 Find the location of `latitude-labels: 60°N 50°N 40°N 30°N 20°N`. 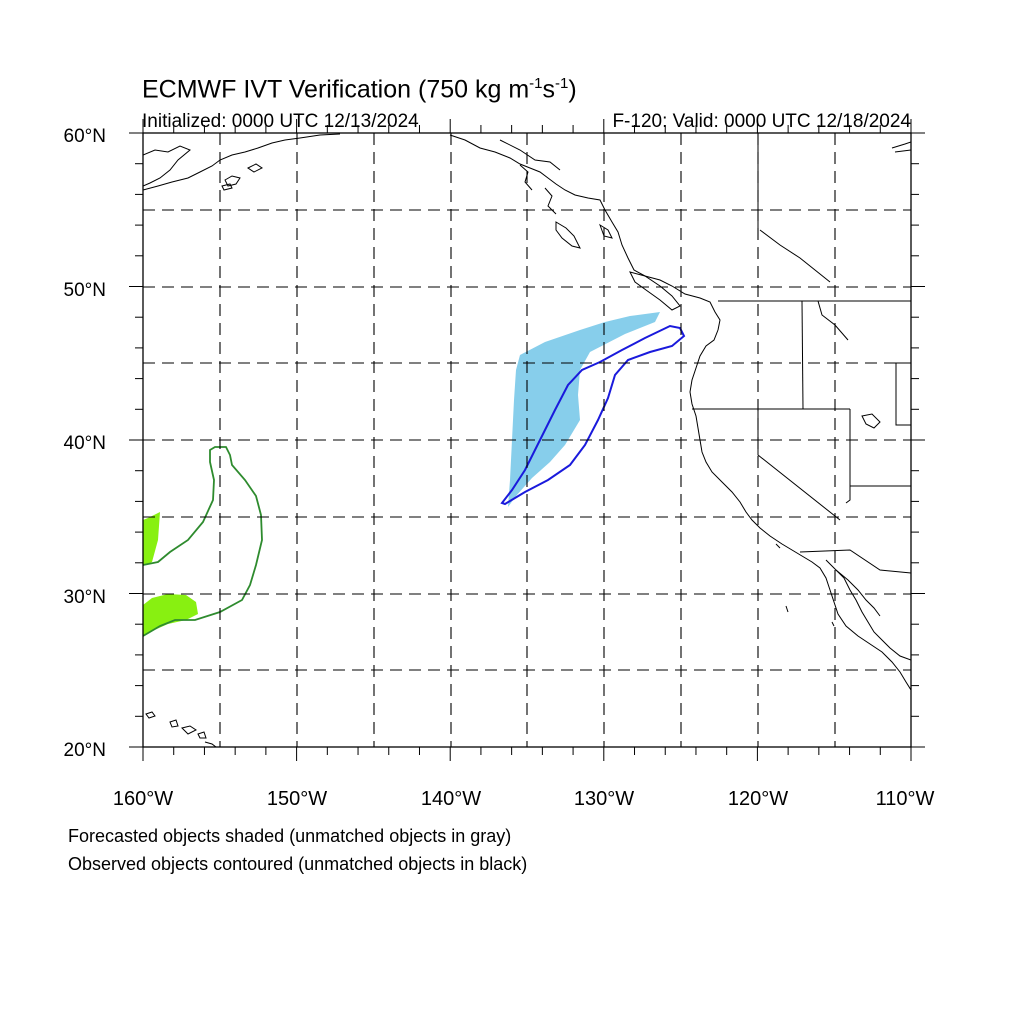

latitude-labels: 60°N 50°N 40°N 30°N 20°N is located at coordinates (85, 443).